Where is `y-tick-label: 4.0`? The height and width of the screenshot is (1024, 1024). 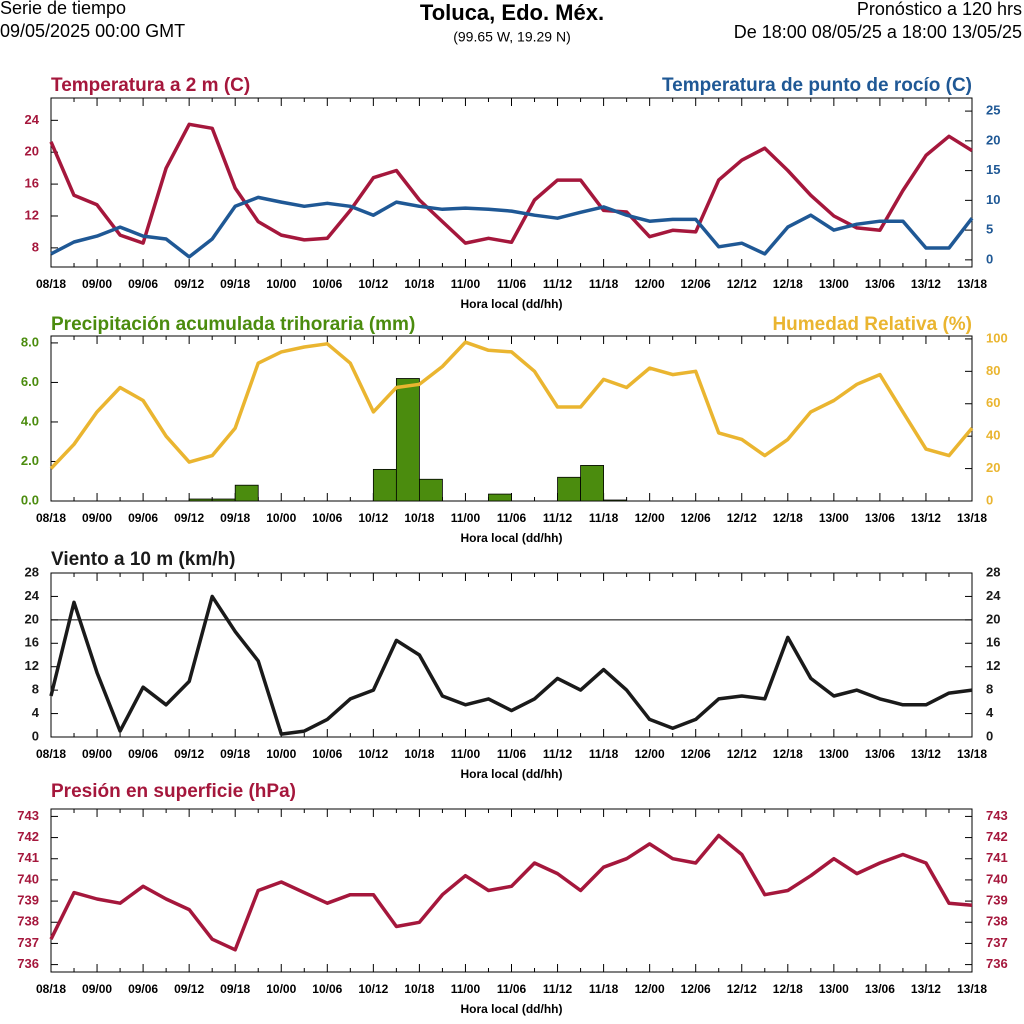 y-tick-label: 4.0 is located at coordinates (30, 420).